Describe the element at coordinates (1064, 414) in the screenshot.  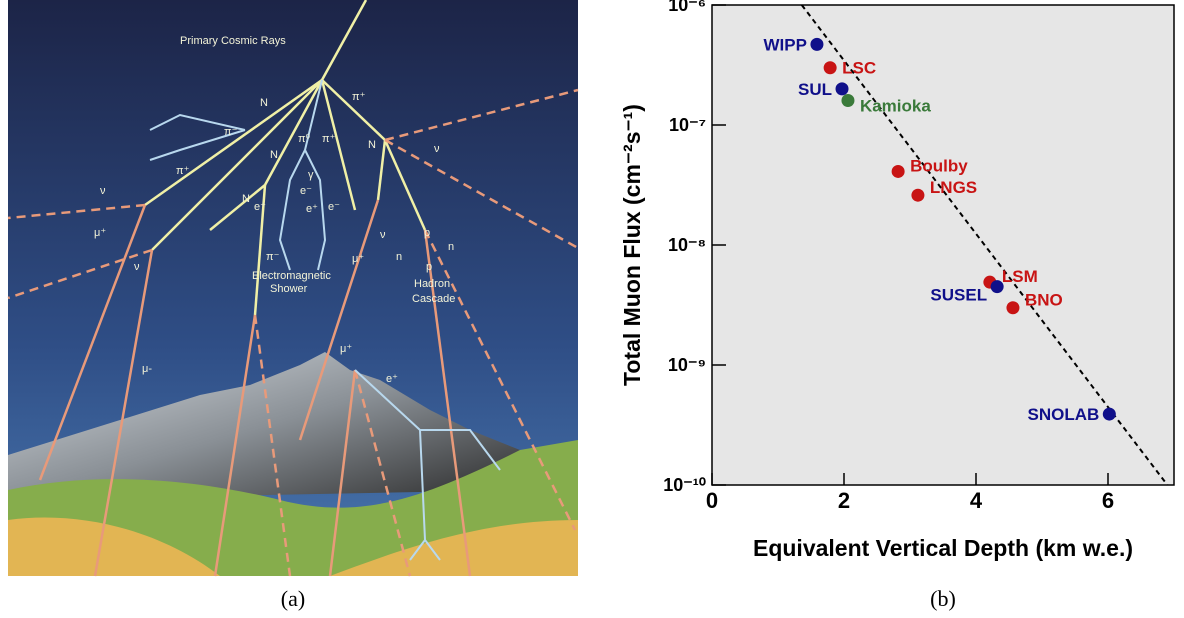
I see `point-label: SNOLAB` at that location.